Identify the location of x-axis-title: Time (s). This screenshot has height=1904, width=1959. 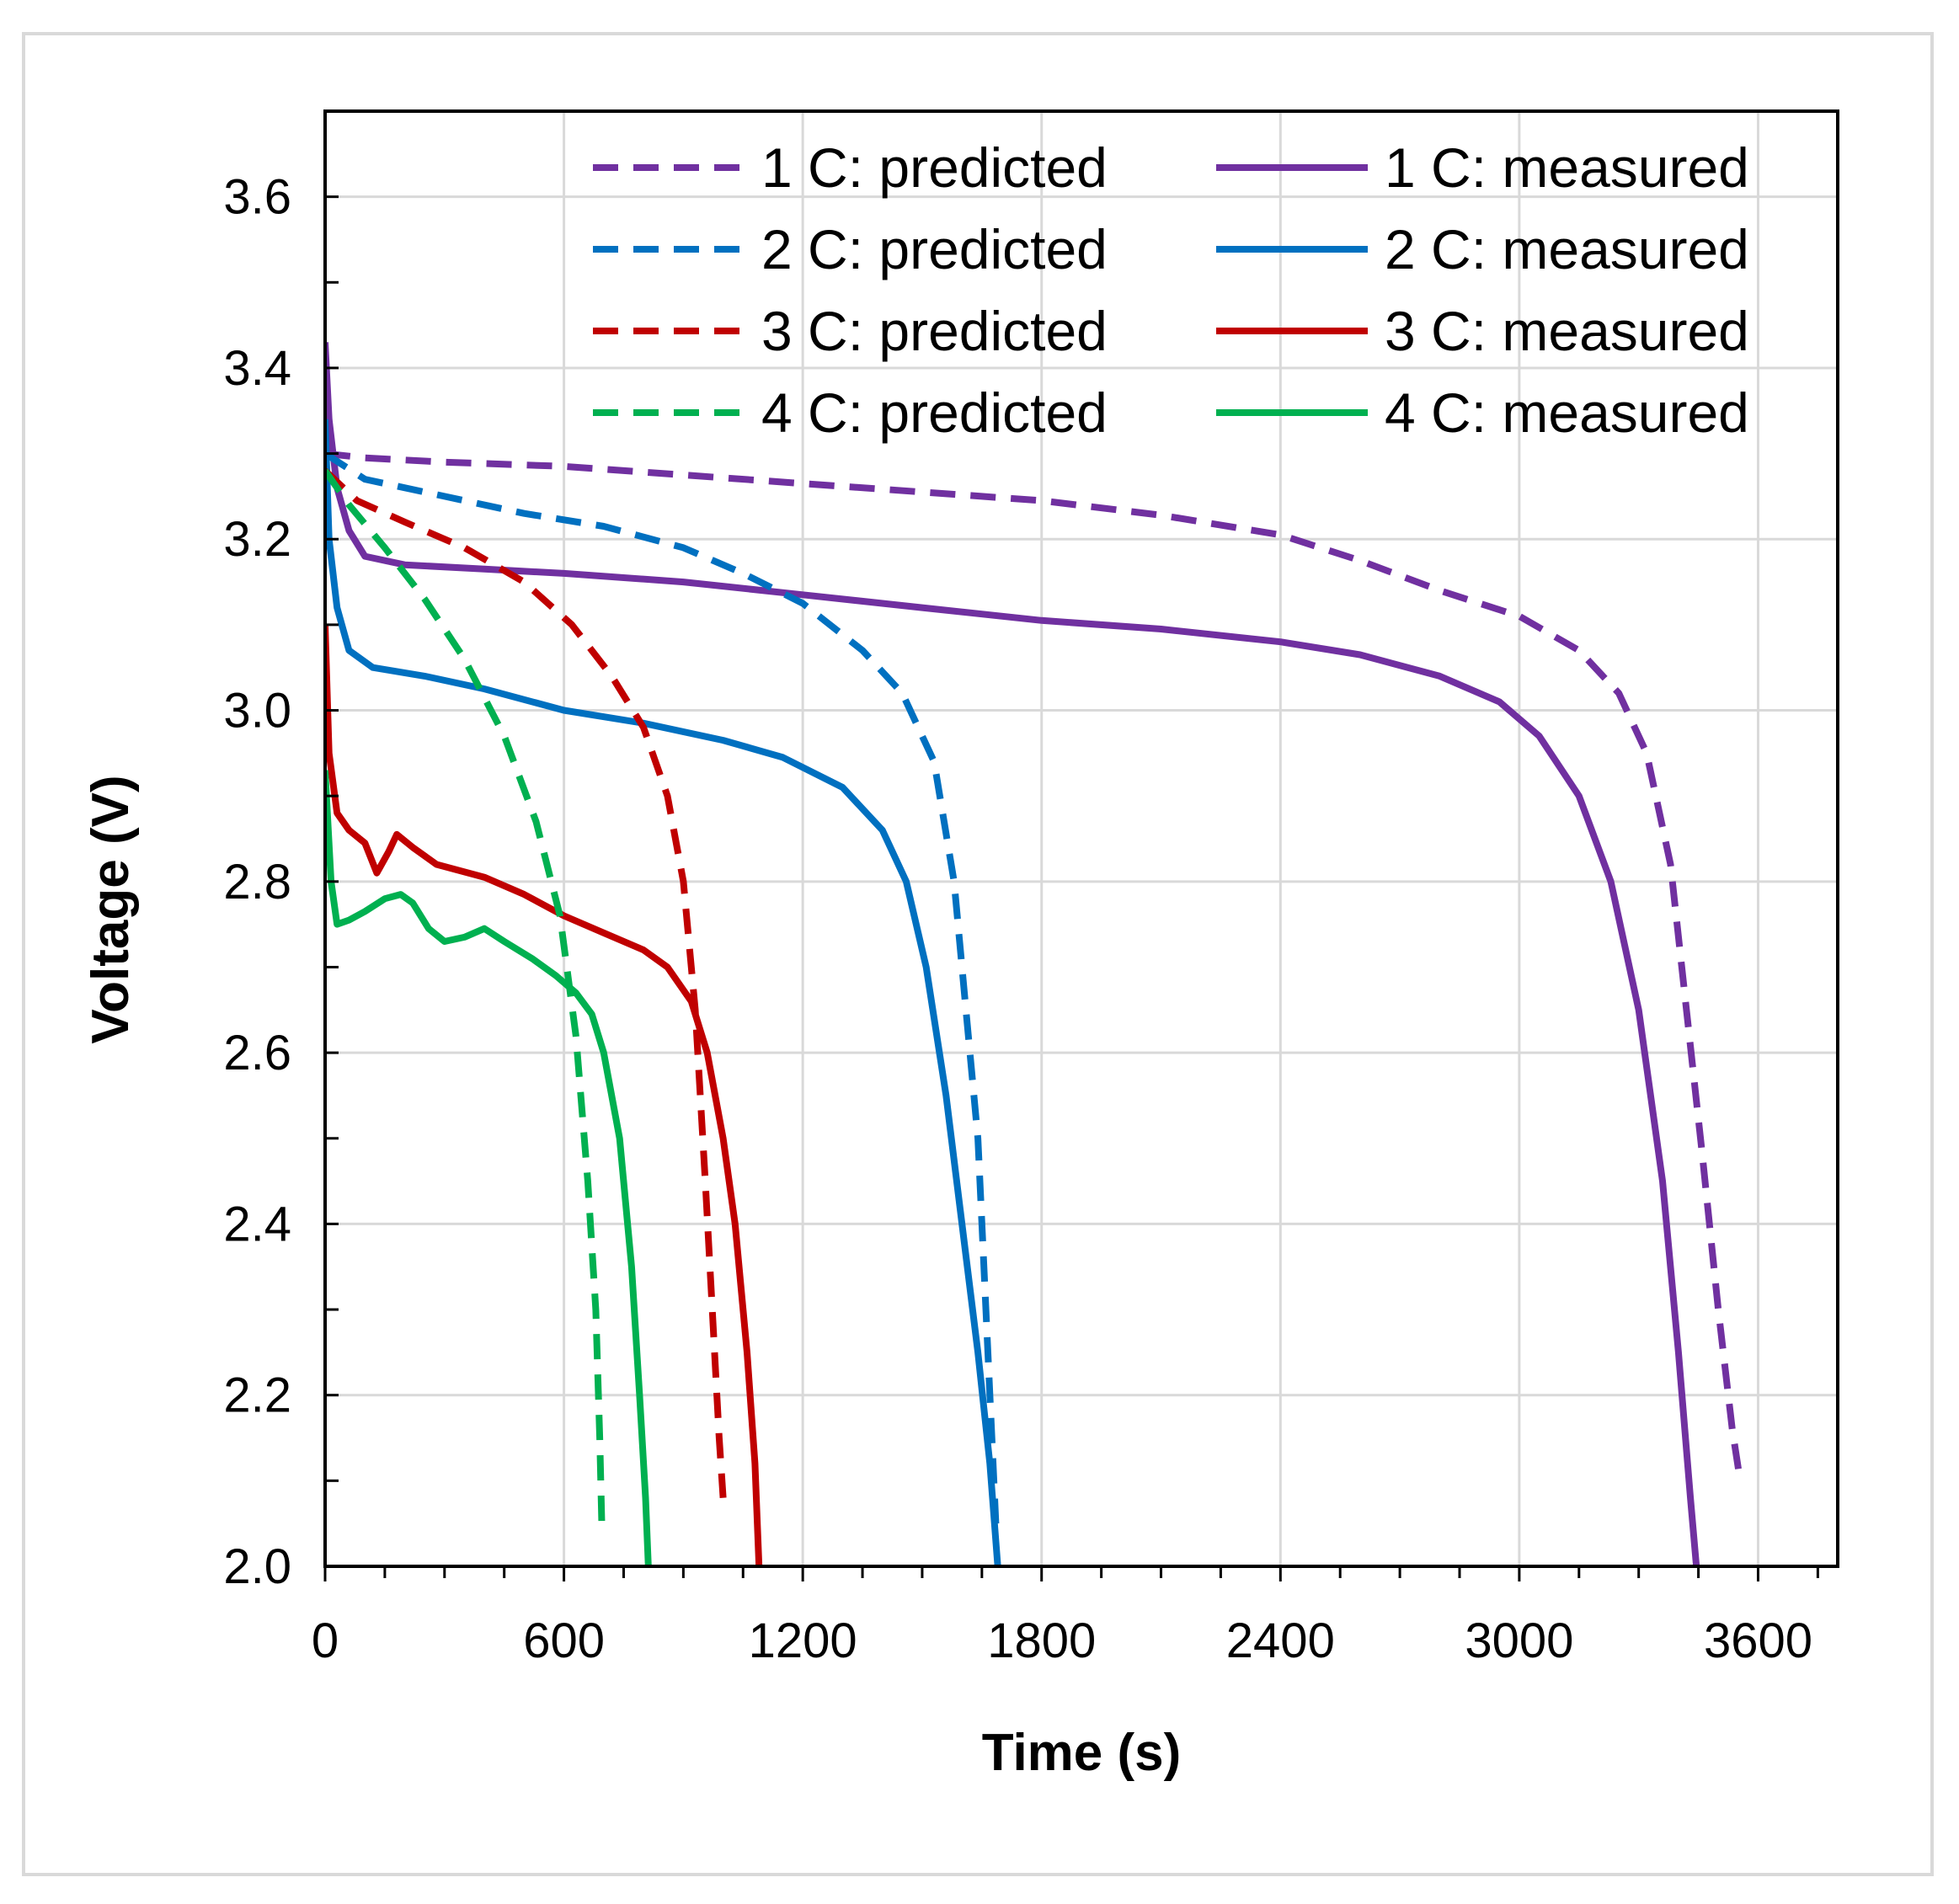
(1082, 1753).